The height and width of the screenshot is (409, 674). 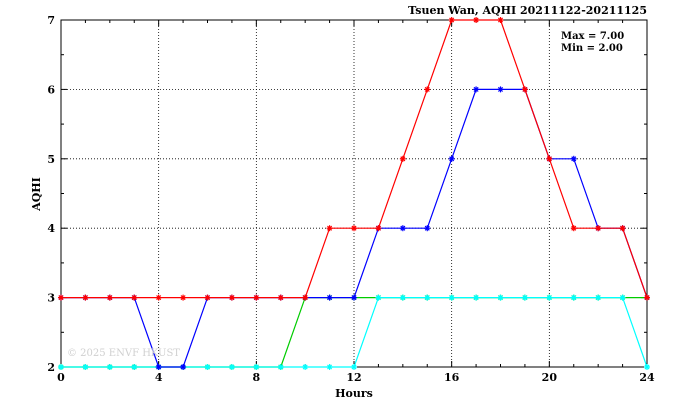 What do you see at coordinates (592, 36) in the screenshot?
I see `max-value: Max = 7.00` at bounding box center [592, 36].